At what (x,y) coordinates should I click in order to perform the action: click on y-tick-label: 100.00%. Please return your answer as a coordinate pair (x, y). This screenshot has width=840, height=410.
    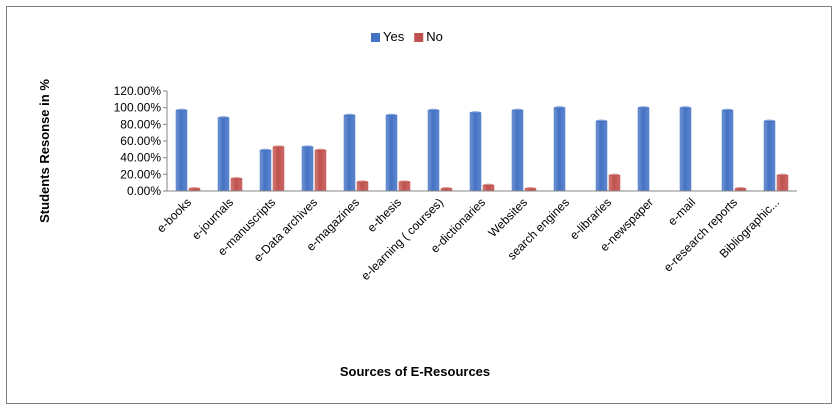
    Looking at the image, I should click on (138, 108).